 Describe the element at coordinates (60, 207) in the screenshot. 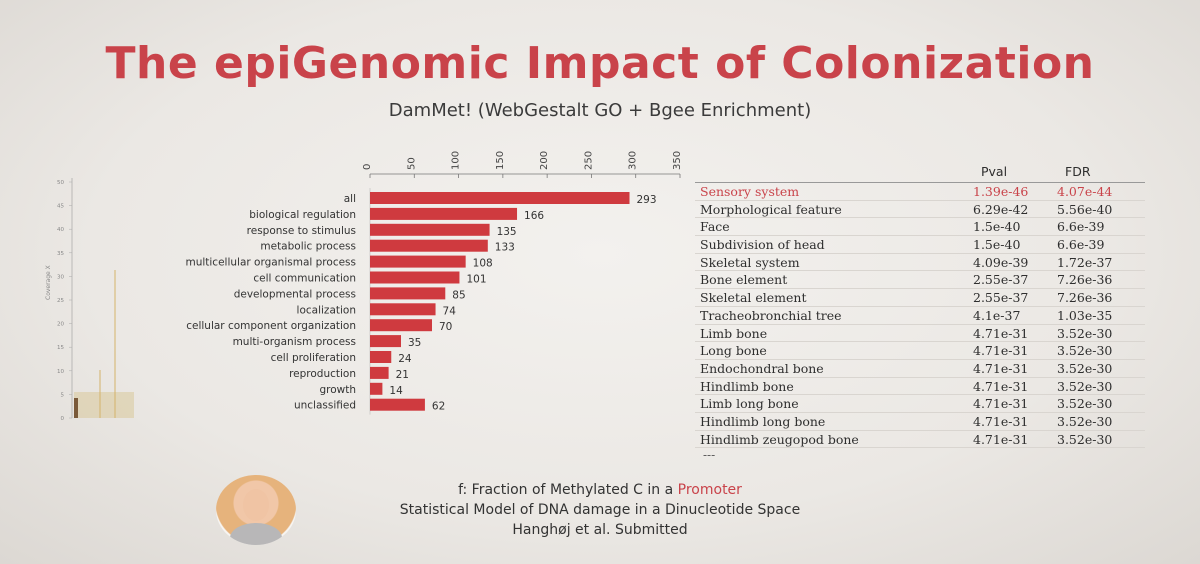

I see `coverage-tick-label: 45` at that location.